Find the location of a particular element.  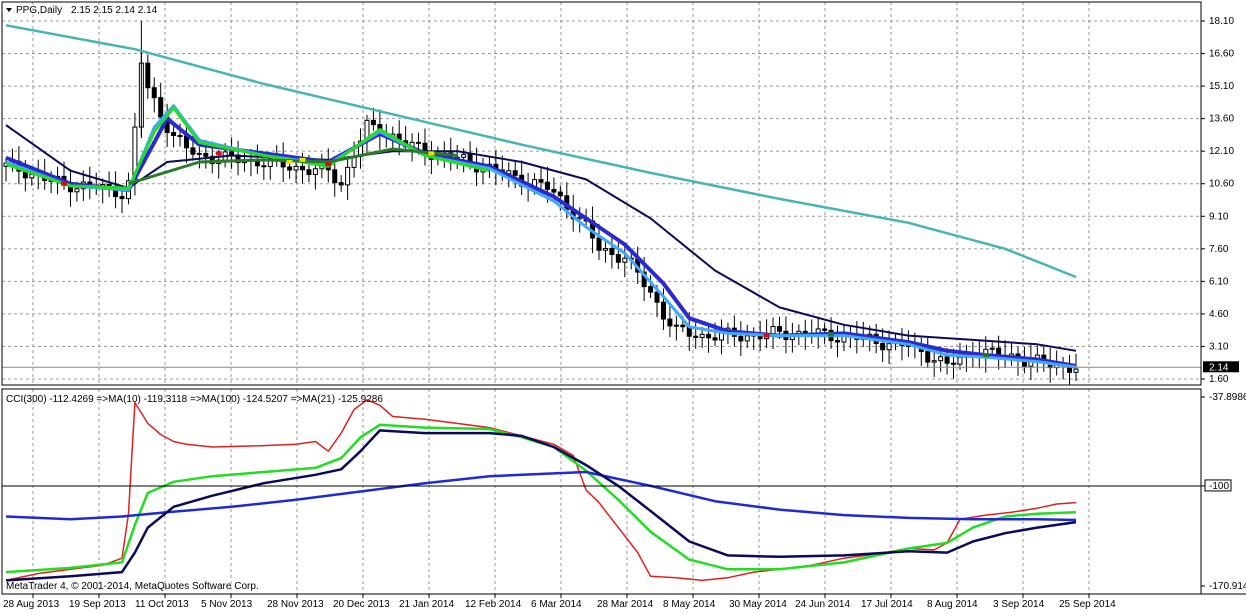

cci-indicator-line is located at coordinates (541, 496).